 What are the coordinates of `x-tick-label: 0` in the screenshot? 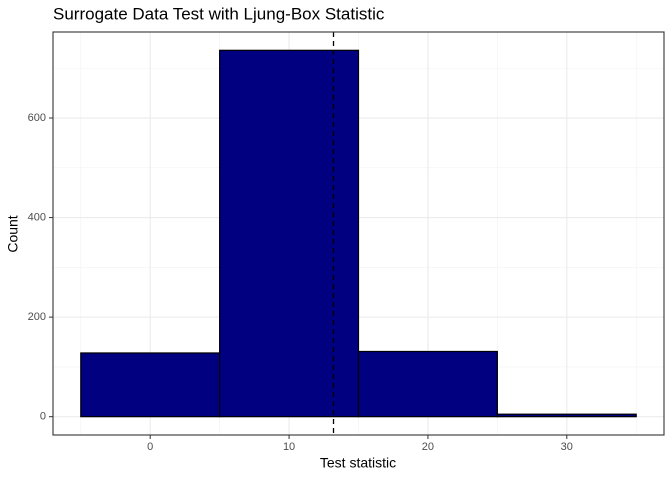 It's located at (150, 447).